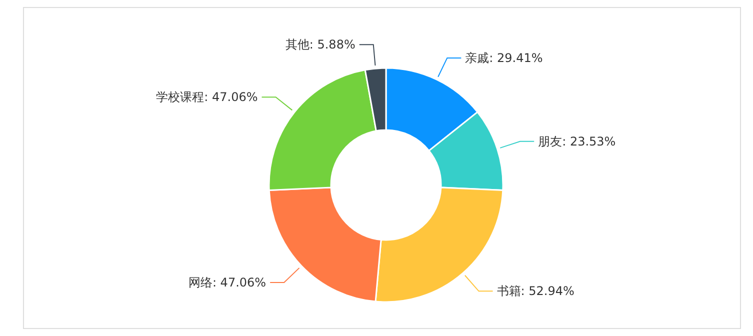 The width and height of the screenshot is (753, 336). I want to click on slice-label: 书籍: 52.94%, so click(535, 291).